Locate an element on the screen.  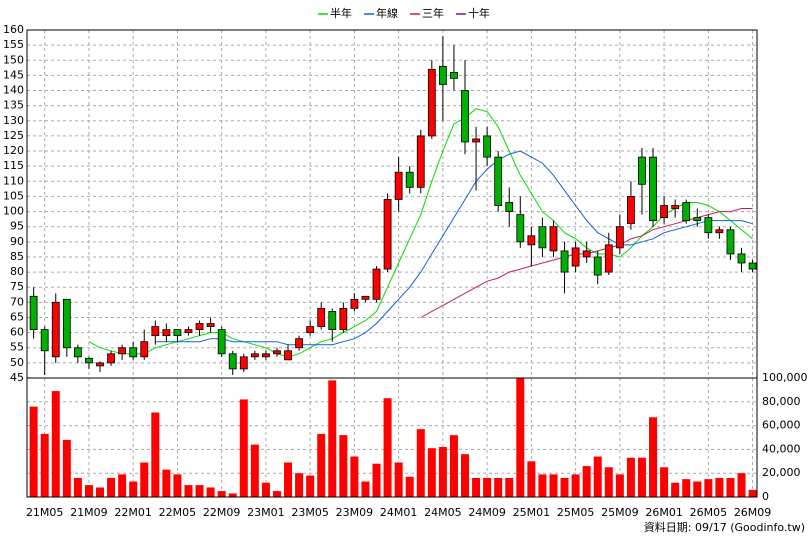
y2-tick-label: 40,000 is located at coordinates (781, 448).